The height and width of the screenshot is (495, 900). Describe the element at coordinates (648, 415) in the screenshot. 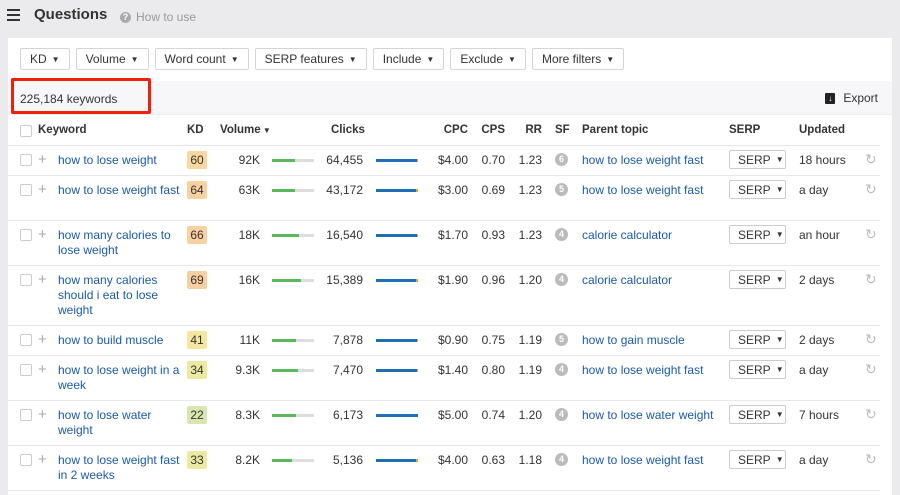

I see `parent-topic-link: how to lose water weight` at that location.